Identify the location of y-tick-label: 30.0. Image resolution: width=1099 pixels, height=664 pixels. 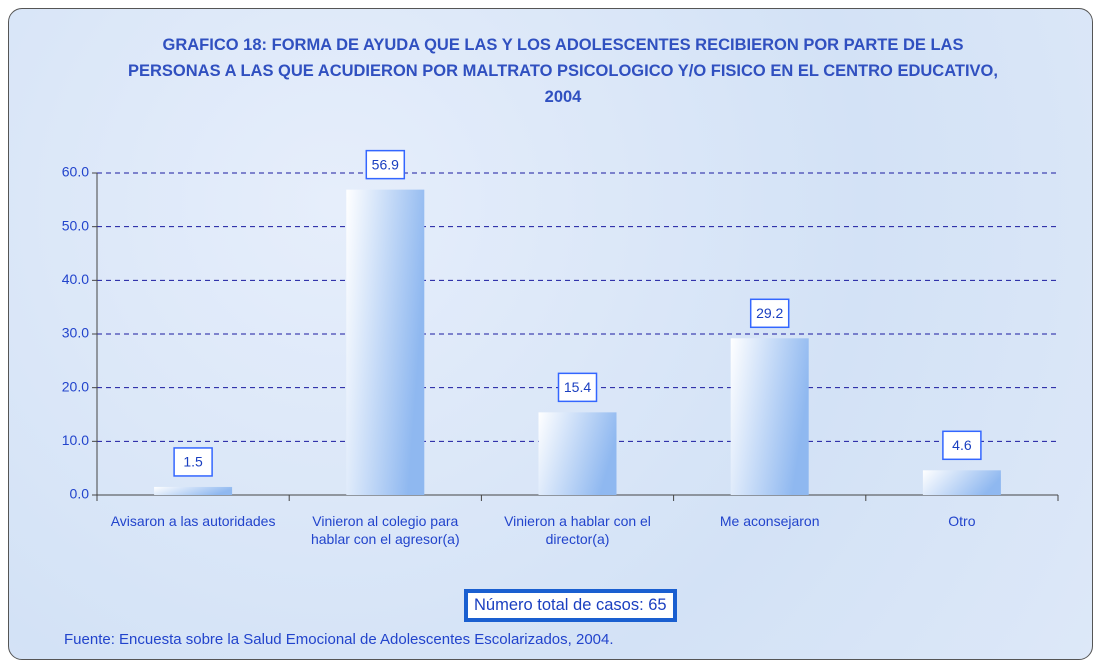
(75, 333).